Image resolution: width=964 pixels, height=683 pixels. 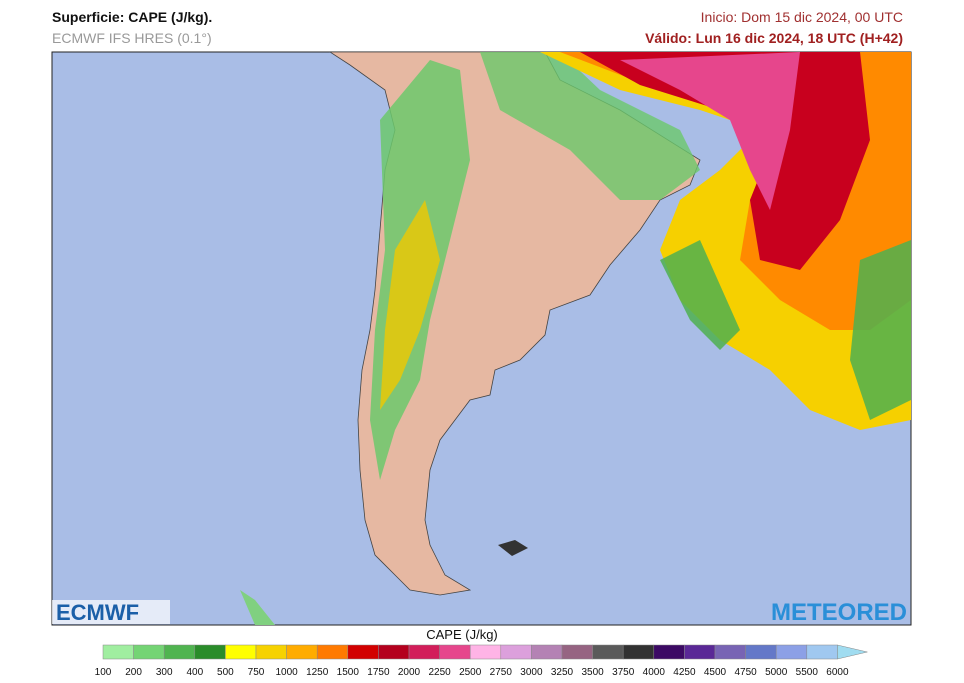 What do you see at coordinates (132, 38) in the screenshot?
I see `model-name: ECMWF IFS HRES (0.1°)` at bounding box center [132, 38].